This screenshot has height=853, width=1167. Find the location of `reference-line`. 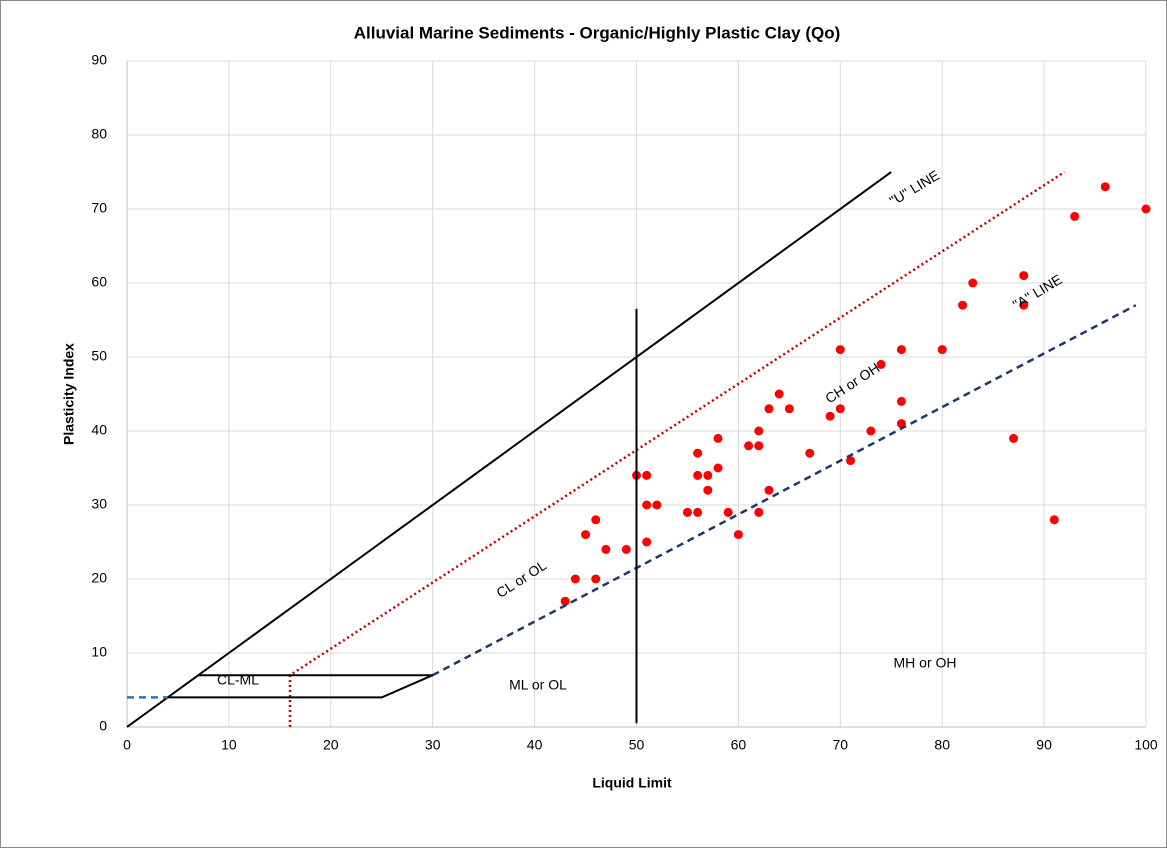

reference-line is located at coordinates (300, 686).